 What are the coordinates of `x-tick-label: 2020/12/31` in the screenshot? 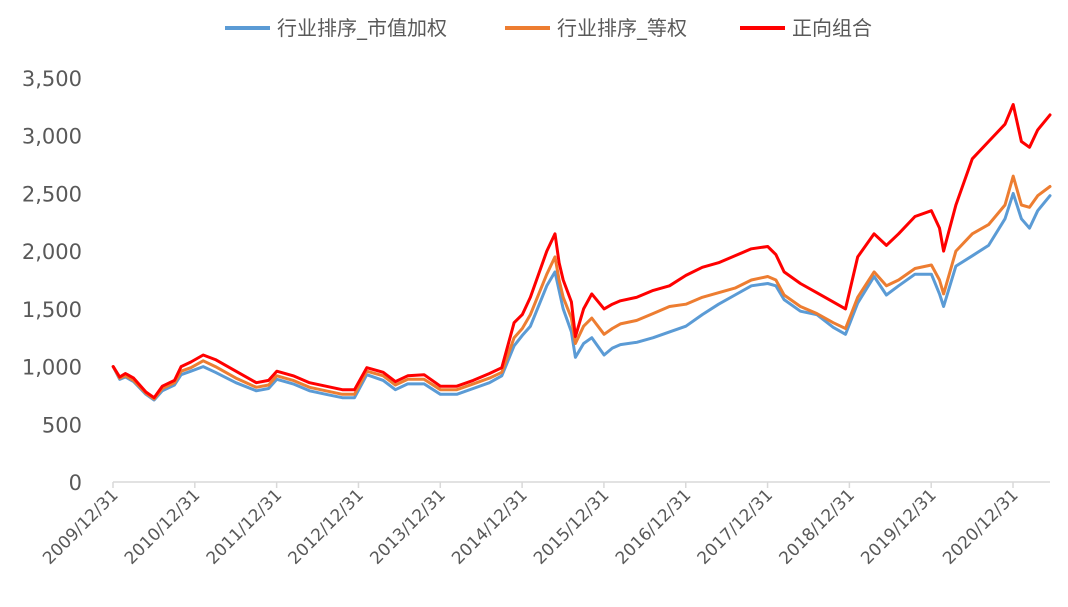 It's located at (980, 526).